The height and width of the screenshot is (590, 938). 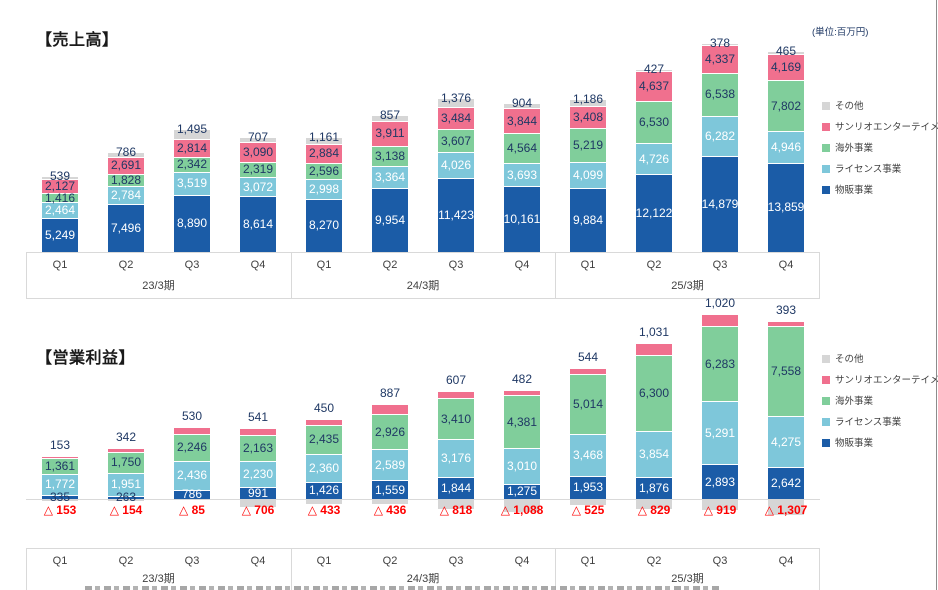 I want to click on profit-chart-title: 【営業利益】, so click(x=86, y=358).